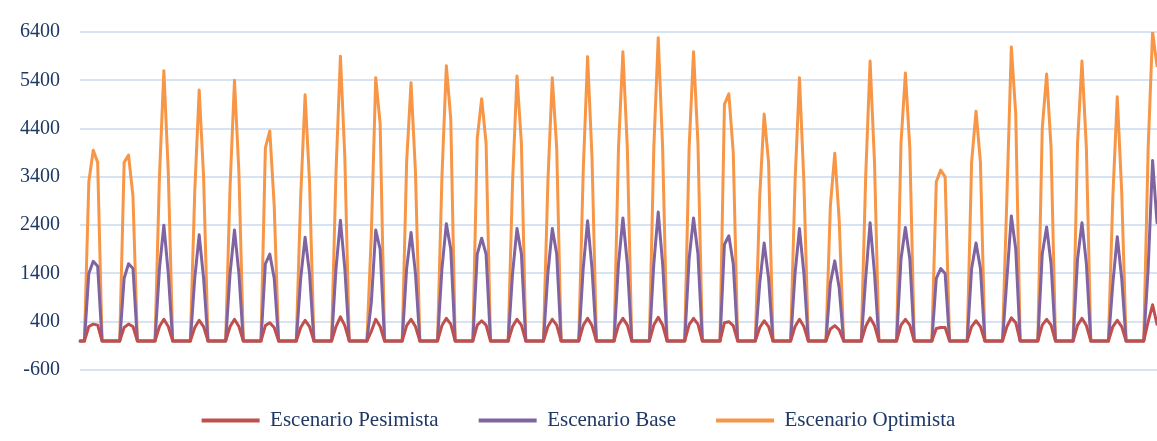 This screenshot has width=1157, height=441. What do you see at coordinates (40, 175) in the screenshot?
I see `y-tick-label: 3400` at bounding box center [40, 175].